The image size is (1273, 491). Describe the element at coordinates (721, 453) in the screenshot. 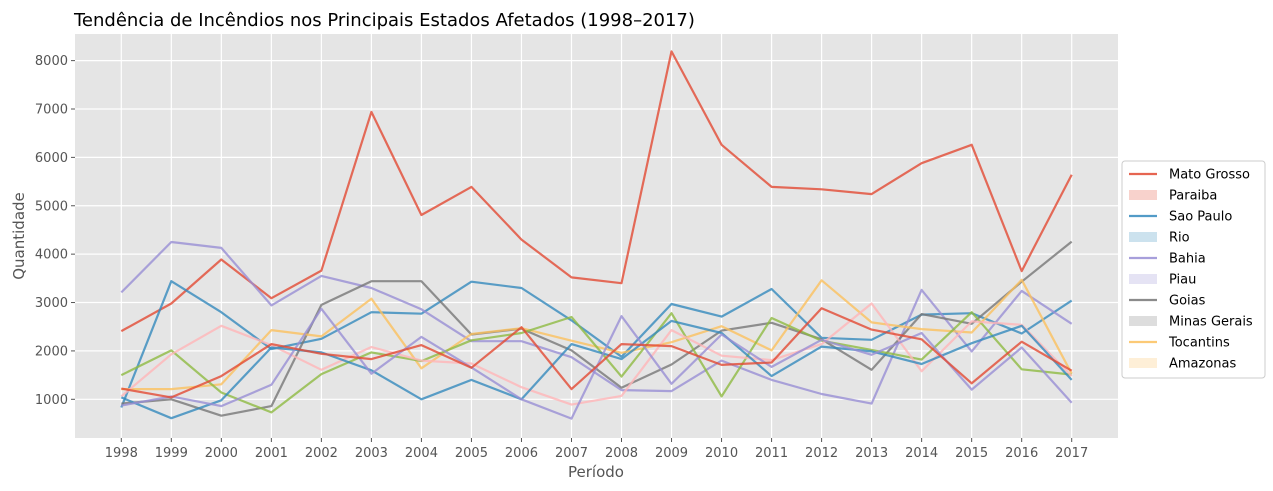

I see `x-tick-label: 2010` at that location.